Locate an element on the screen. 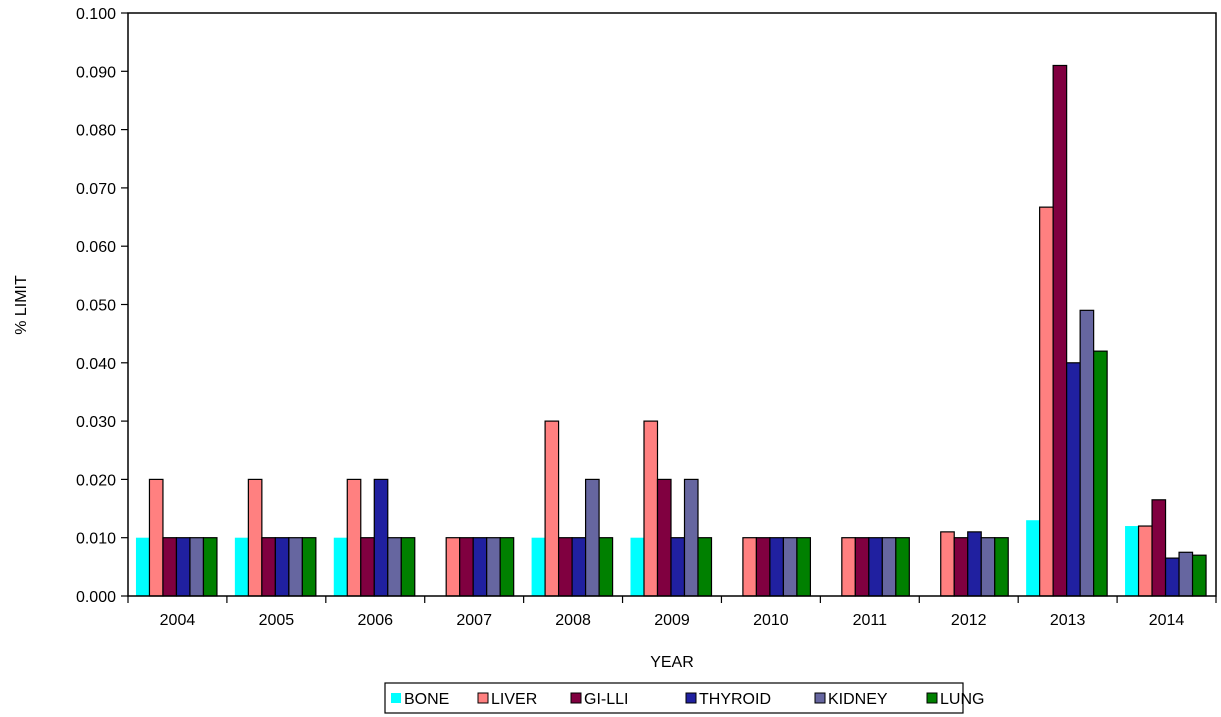 The width and height of the screenshot is (1221, 717). legend-label-liver: LIVER is located at coordinates (514, 699).